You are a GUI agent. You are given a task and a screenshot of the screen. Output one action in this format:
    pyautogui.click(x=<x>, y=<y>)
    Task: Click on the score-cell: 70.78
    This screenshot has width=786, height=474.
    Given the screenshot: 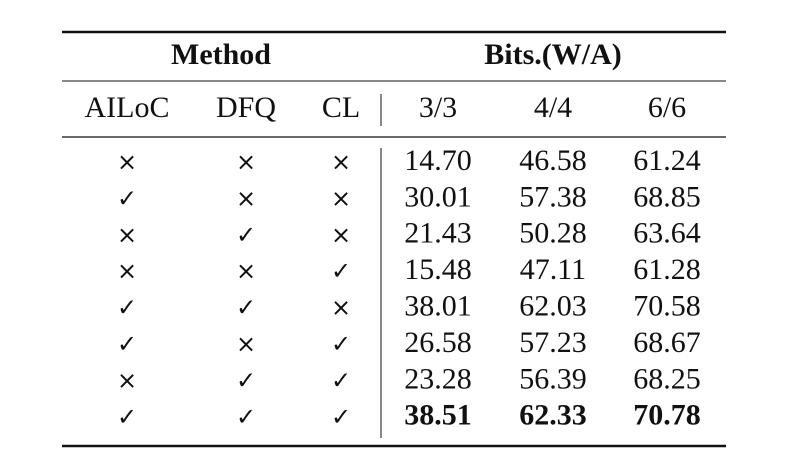 What is the action you would take?
    pyautogui.click(x=667, y=415)
    